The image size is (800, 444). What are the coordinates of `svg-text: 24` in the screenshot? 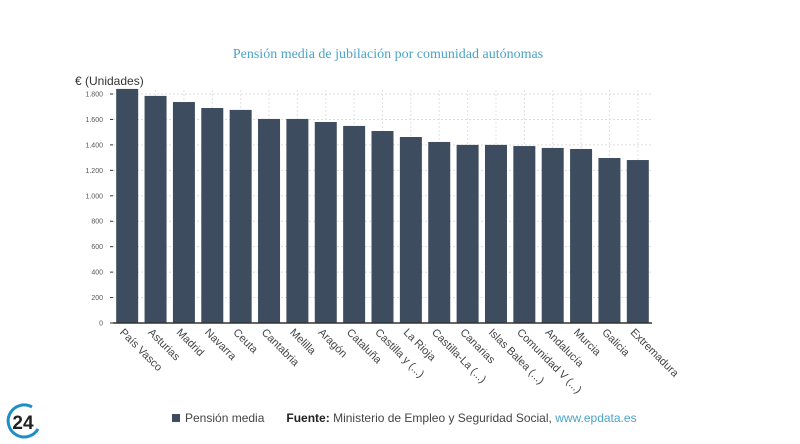 It's located at (23, 423).